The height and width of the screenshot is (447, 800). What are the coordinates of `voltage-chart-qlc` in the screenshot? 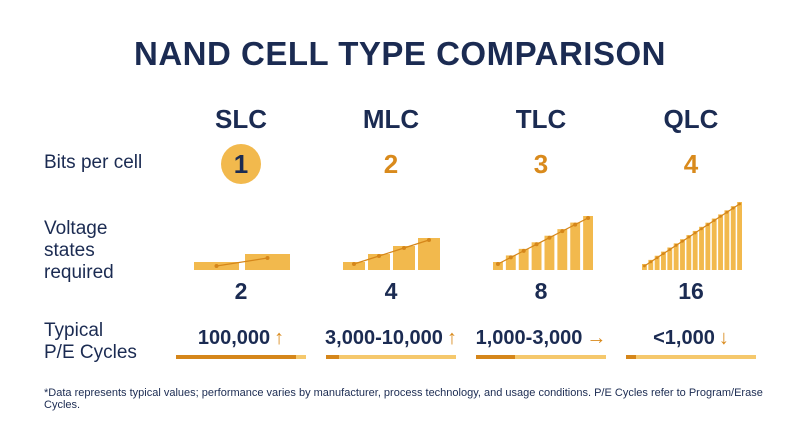 It's located at (692, 236).